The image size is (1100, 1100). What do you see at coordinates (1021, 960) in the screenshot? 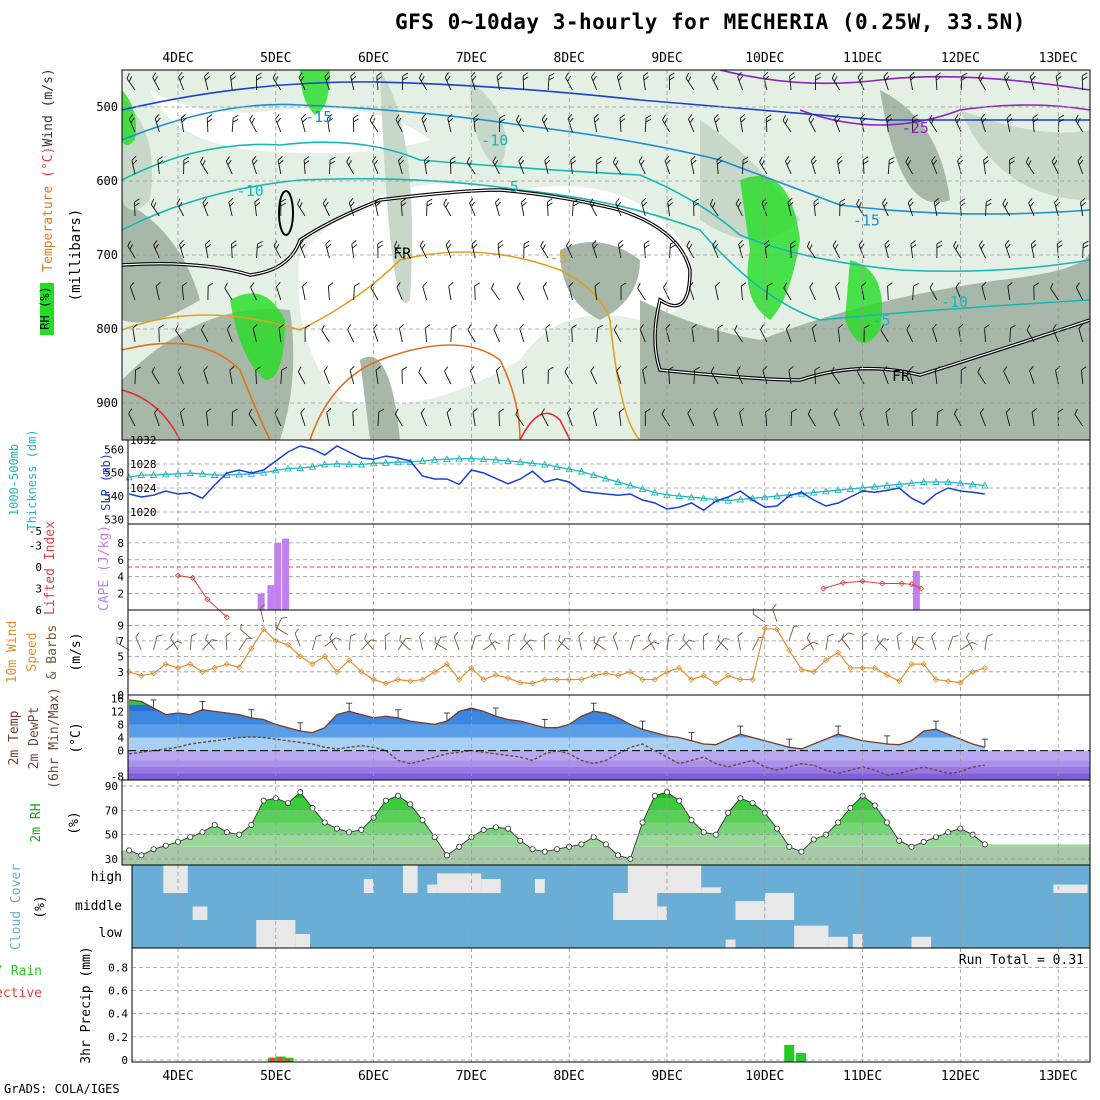
I see `run-total-label: Run Total = 0.31` at bounding box center [1021, 960].